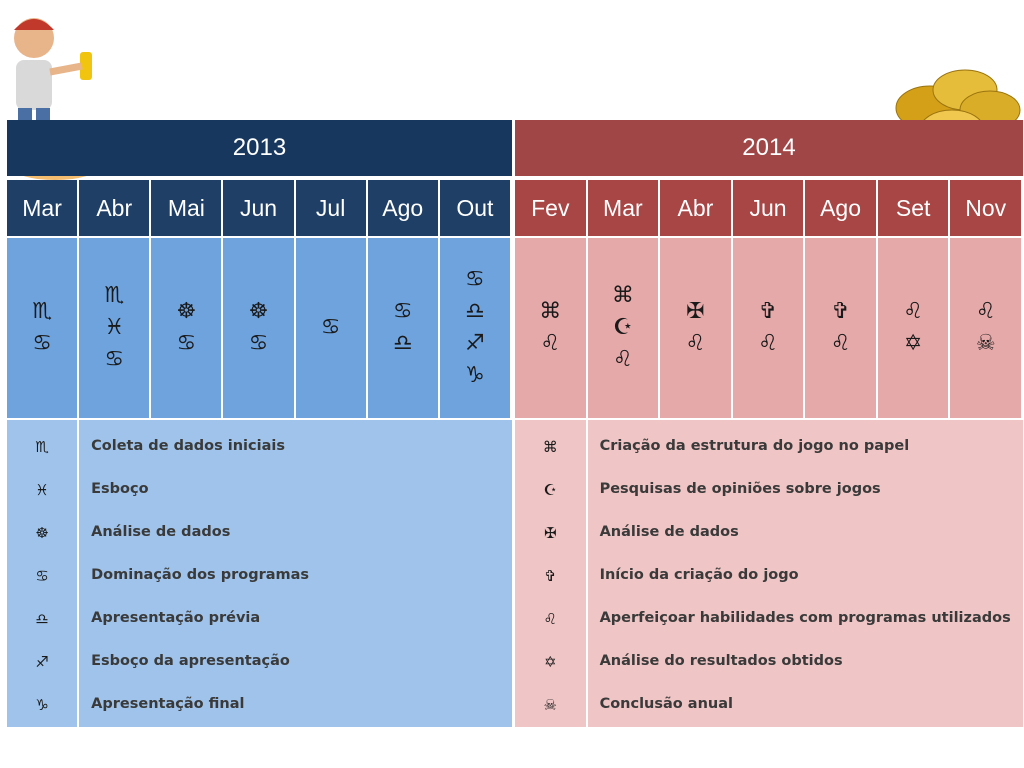 This screenshot has width=1024, height=768. What do you see at coordinates (985, 343) in the screenshot?
I see `symbol: ☠` at bounding box center [985, 343].